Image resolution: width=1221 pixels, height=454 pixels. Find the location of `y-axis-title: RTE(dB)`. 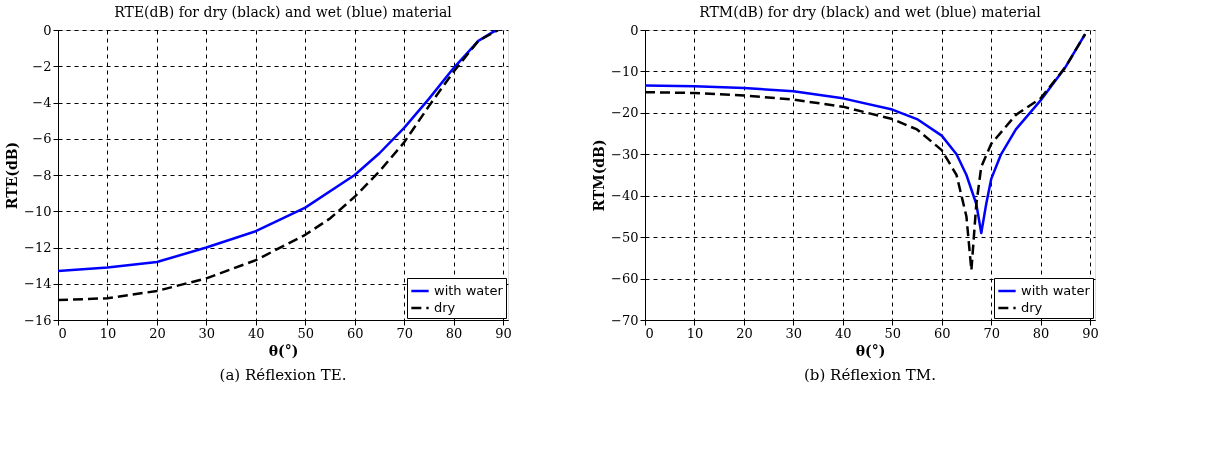

y-axis-title: RTE(dB) is located at coordinates (12, 175).